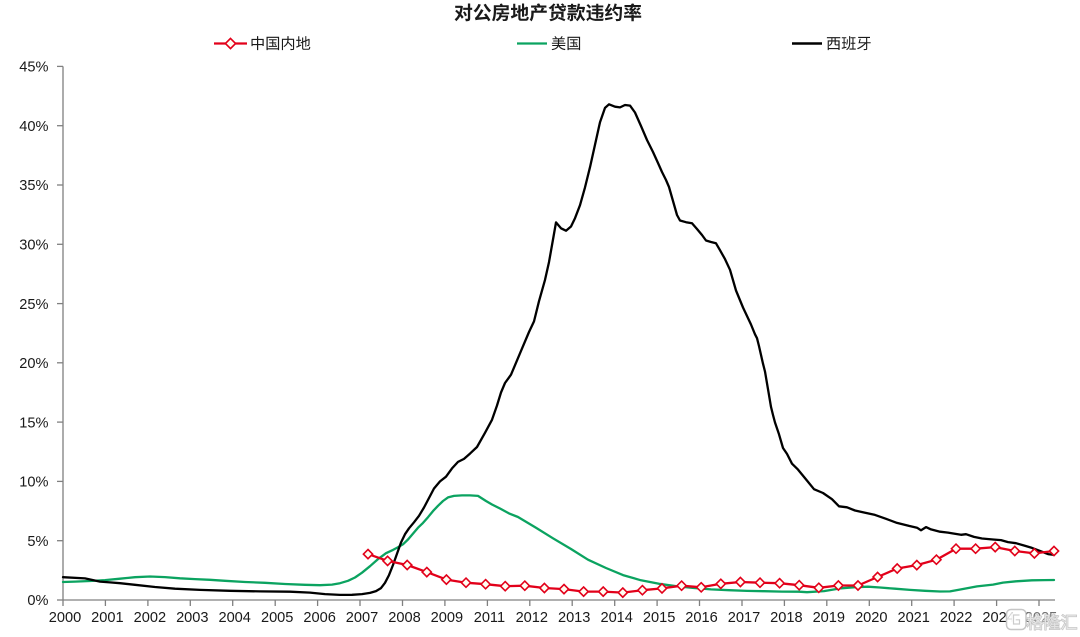  What do you see at coordinates (956, 618) in the screenshot?
I see `svg-text: 2022` at bounding box center [956, 618].